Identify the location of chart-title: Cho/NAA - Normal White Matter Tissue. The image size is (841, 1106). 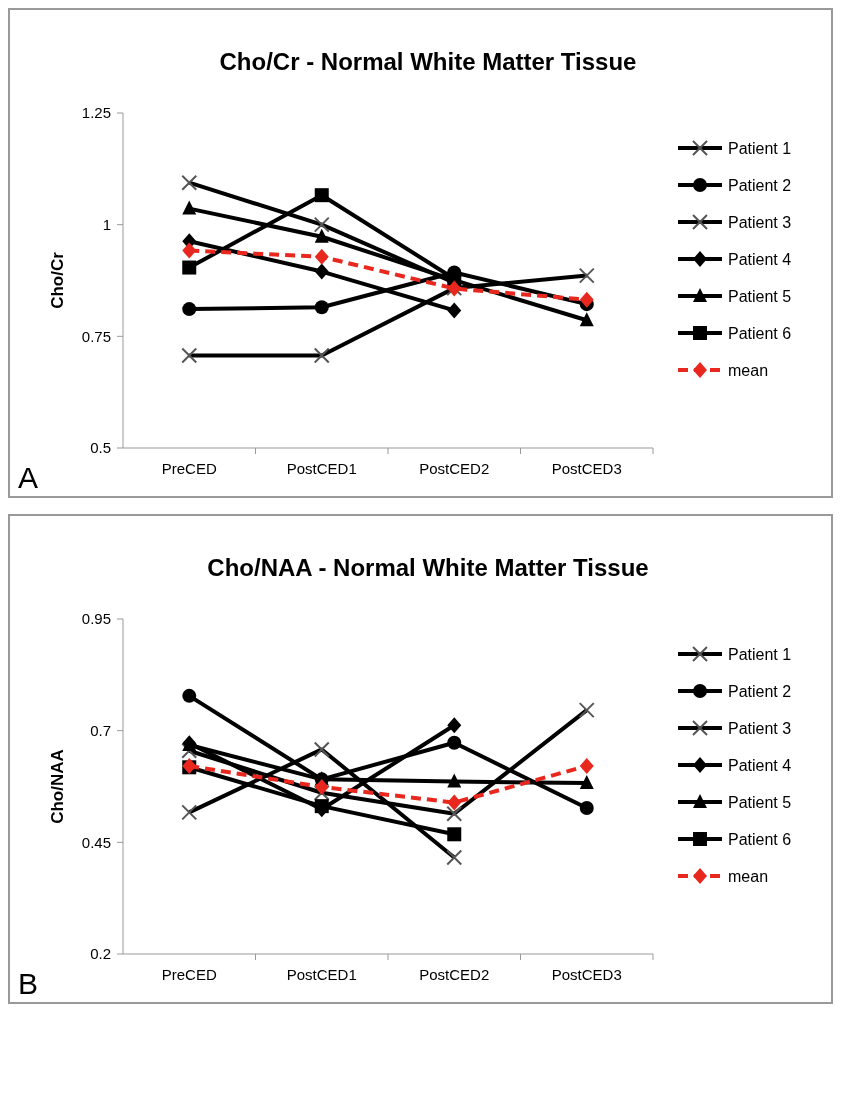
(428, 567).